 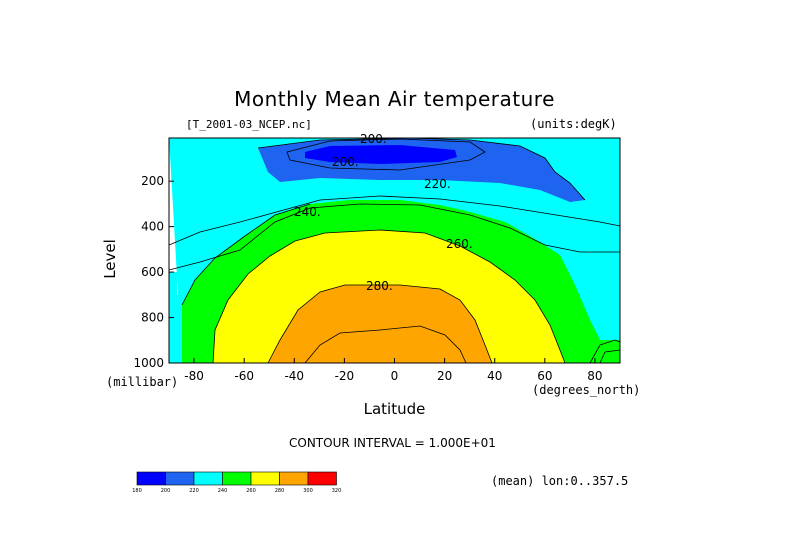 I want to click on contour-label: 260., so click(x=459, y=244).